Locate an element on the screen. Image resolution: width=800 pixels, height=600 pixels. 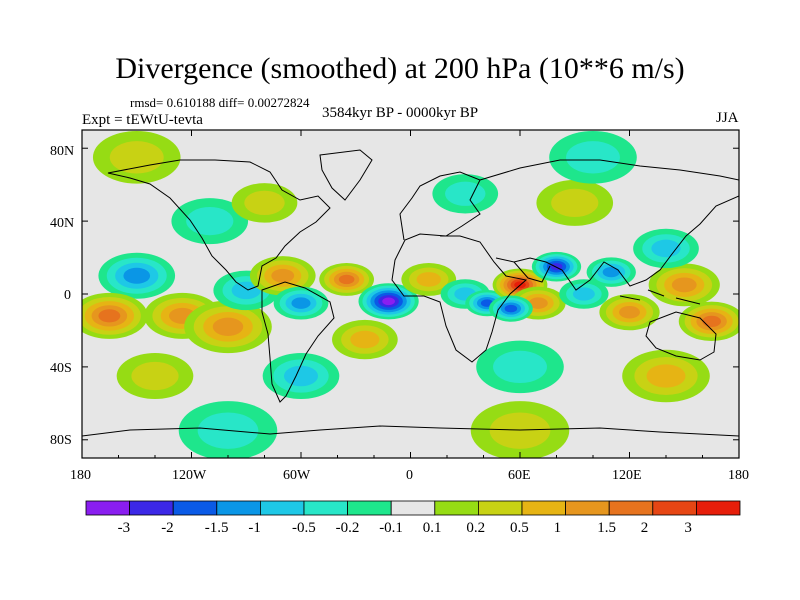
south-america-outline is located at coordinates (298, 342).